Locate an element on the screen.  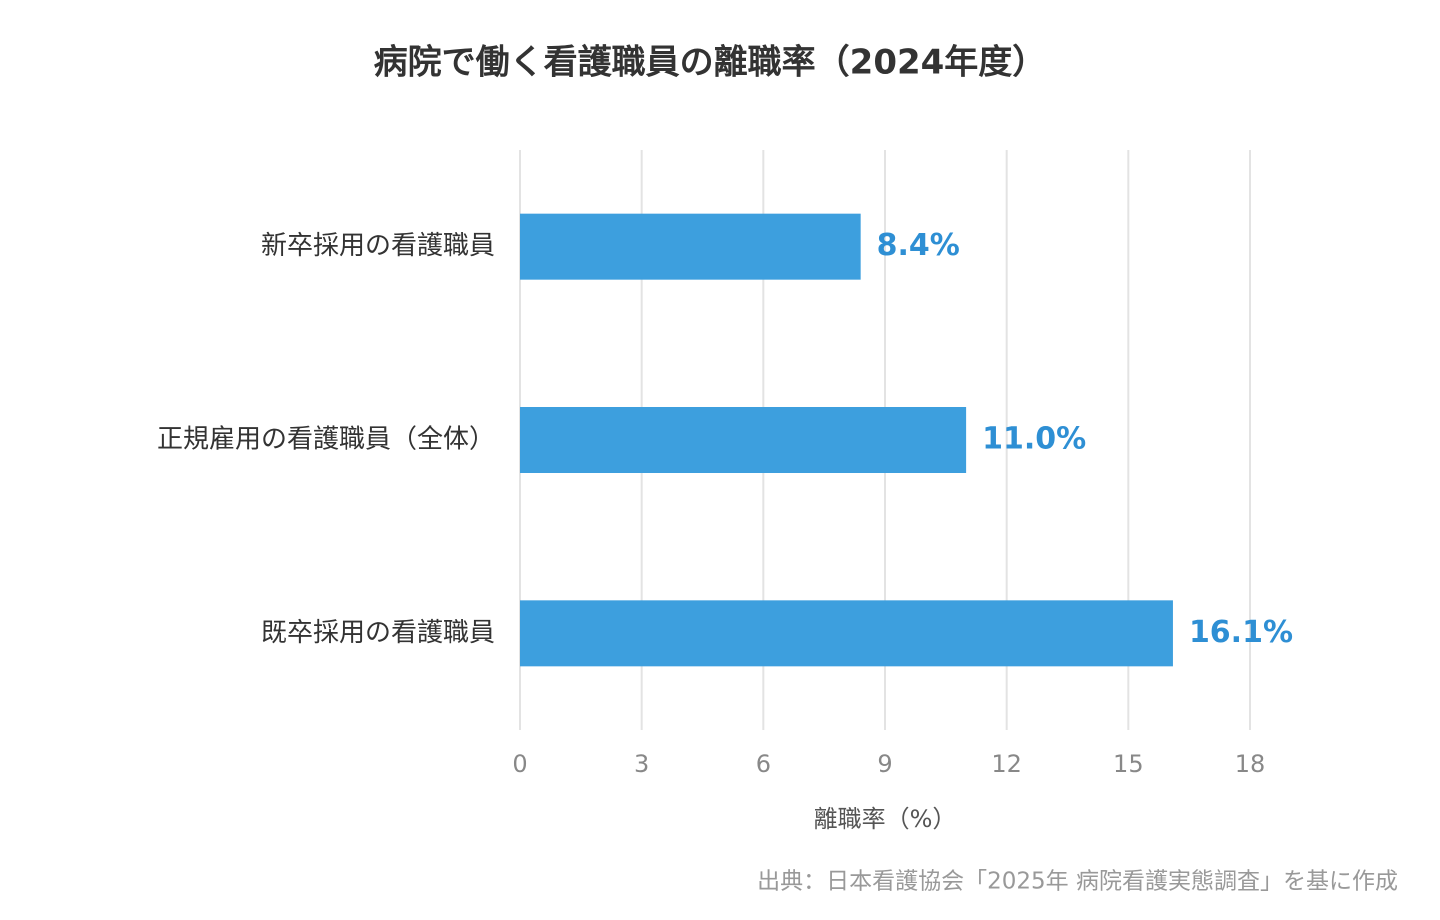
value-label: 16.1% is located at coordinates (1241, 632).